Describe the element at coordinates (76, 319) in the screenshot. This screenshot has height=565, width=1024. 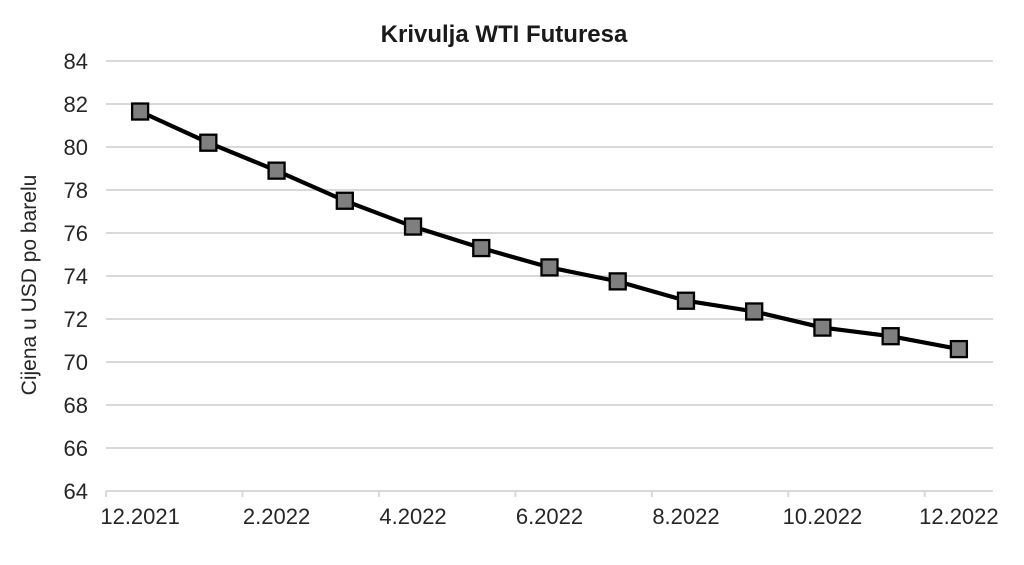
I see `y-tick-label: 72` at that location.